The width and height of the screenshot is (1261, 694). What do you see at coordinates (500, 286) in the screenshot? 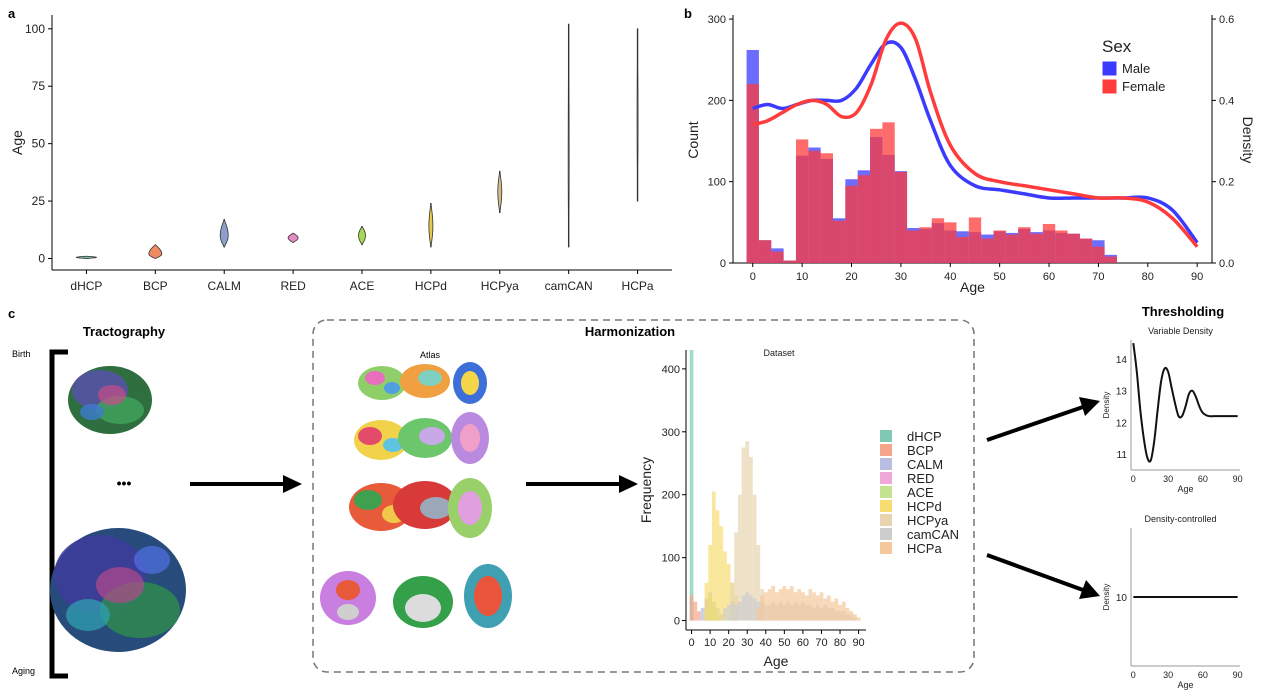
I see `x-tick-label: HCPya` at bounding box center [500, 286].